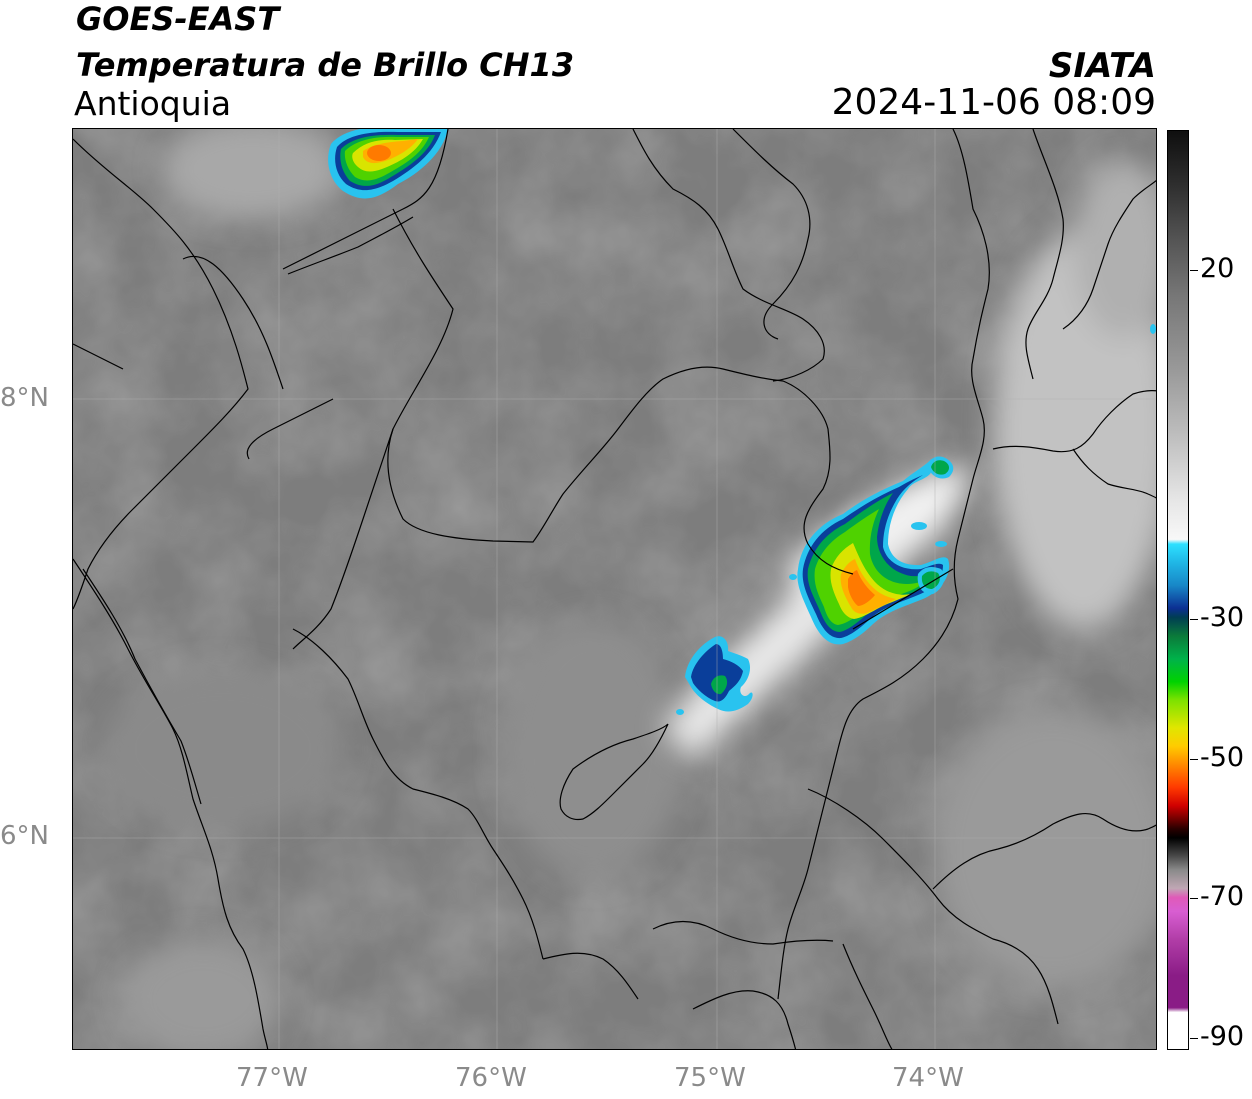 The image size is (1252, 1099). What do you see at coordinates (325, 65) in the screenshot?
I see `product-title: Temperatura de Brillo CH13` at bounding box center [325, 65].